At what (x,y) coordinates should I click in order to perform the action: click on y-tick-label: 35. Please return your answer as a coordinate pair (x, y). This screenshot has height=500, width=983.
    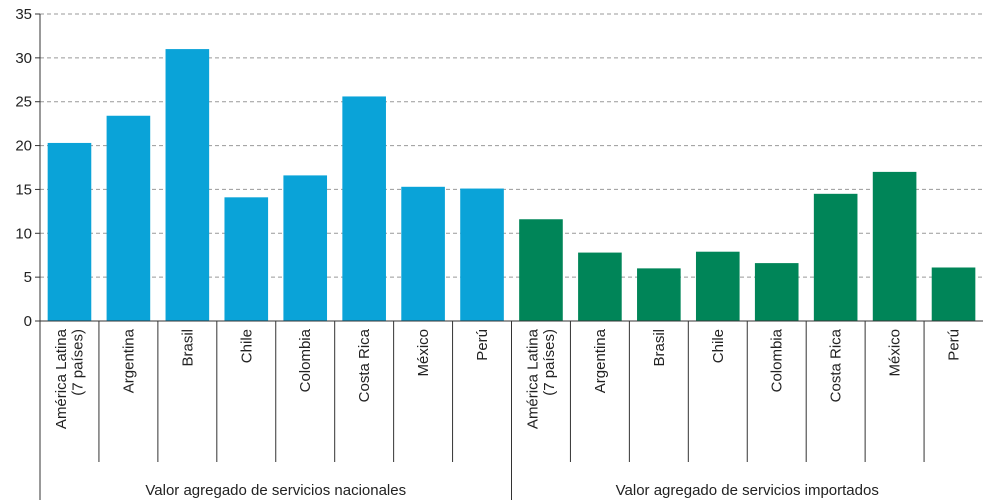
    Looking at the image, I should click on (23, 14).